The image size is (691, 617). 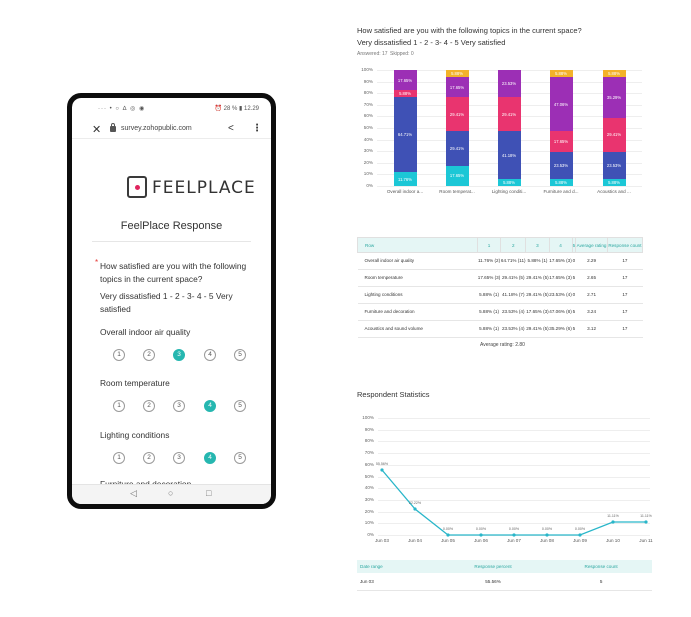 What do you see at coordinates (369, 464) in the screenshot?
I see `y-tick-label: 60%` at bounding box center [369, 464].